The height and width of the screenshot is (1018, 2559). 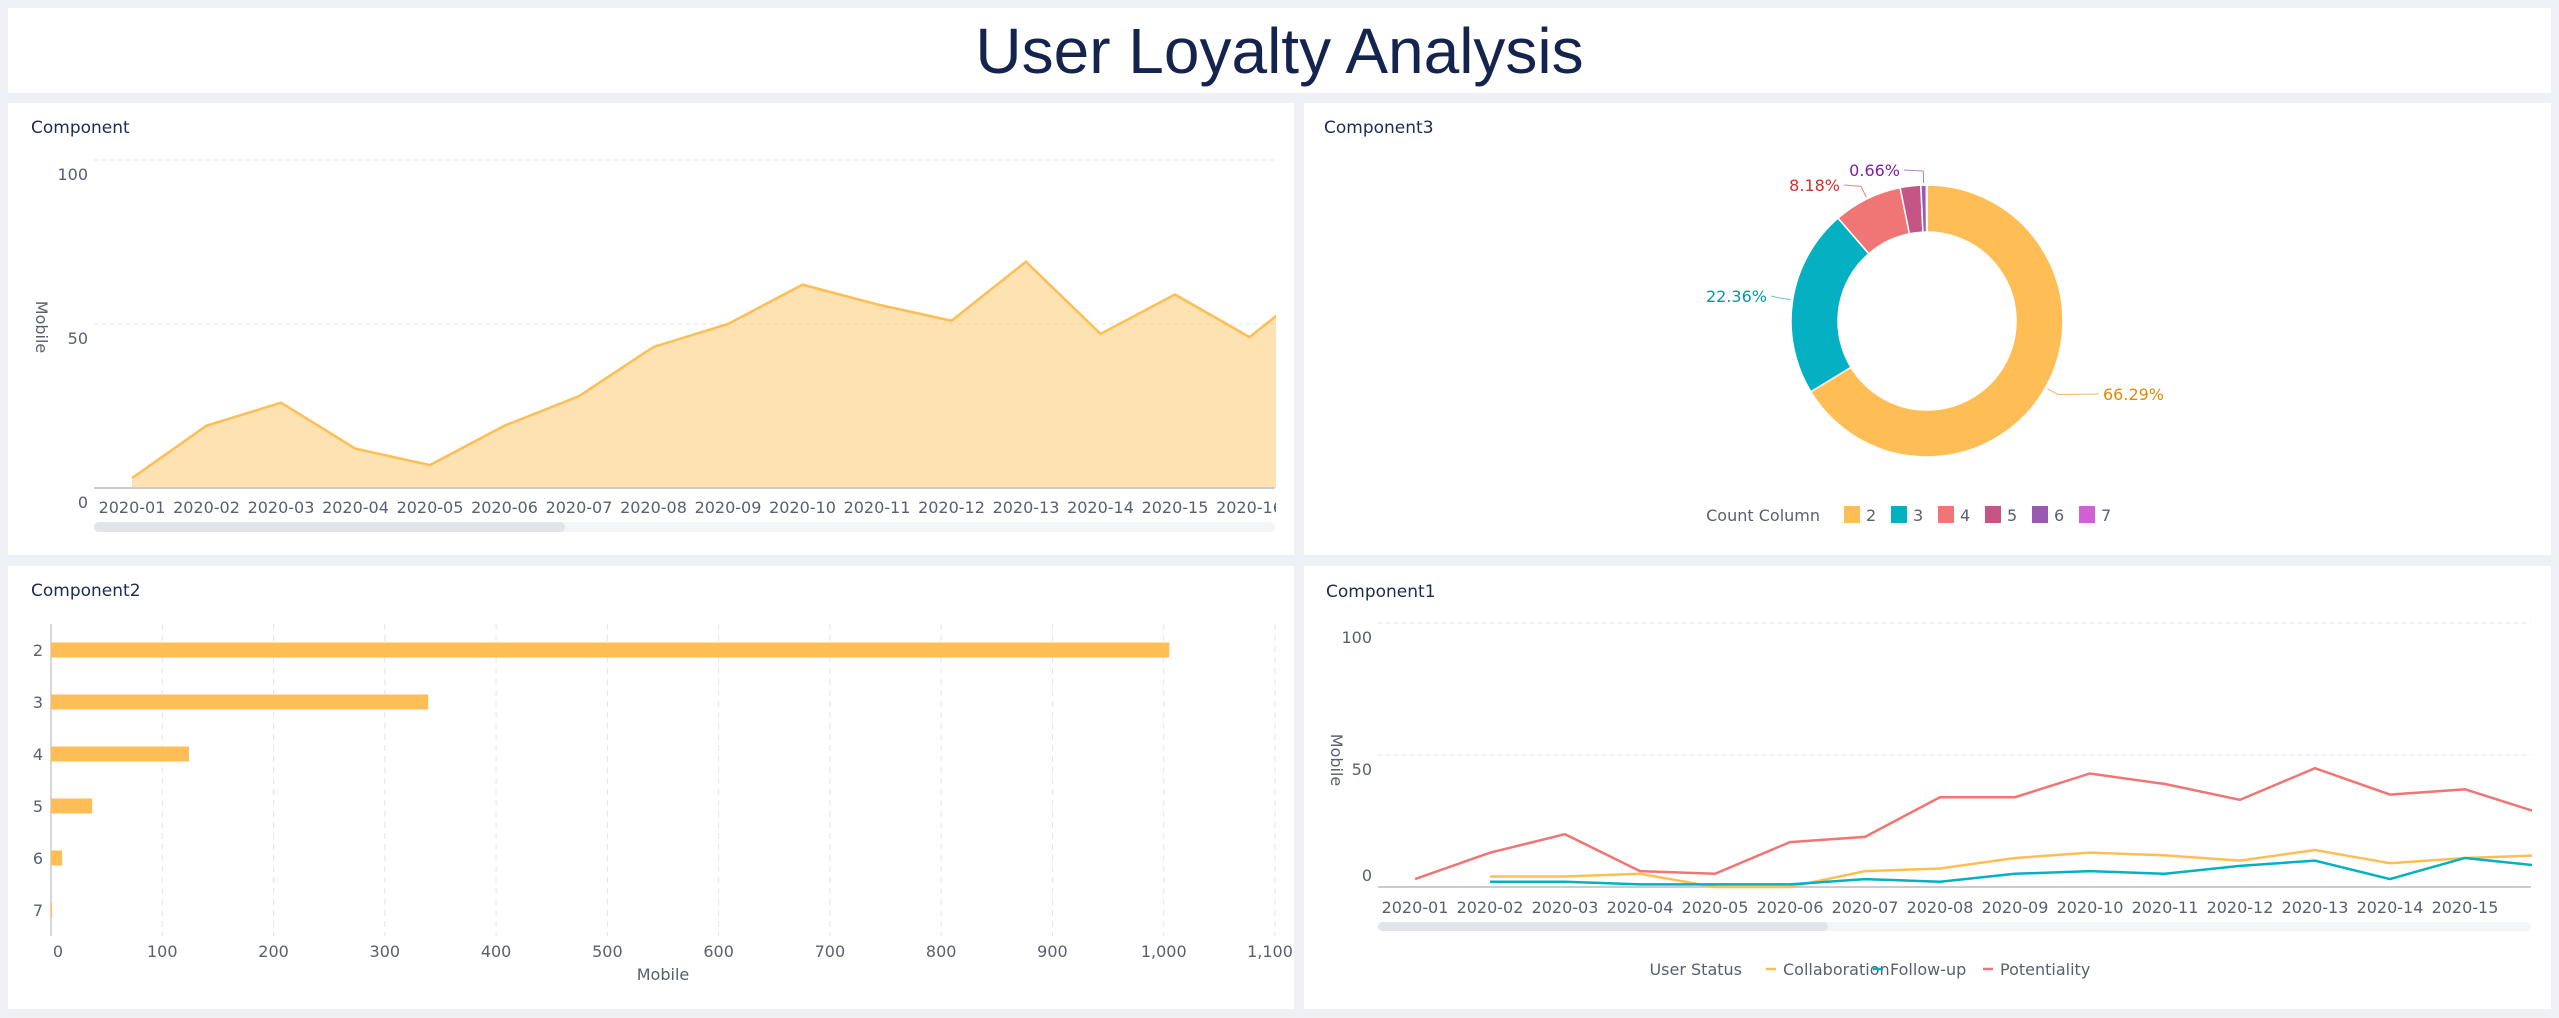 I want to click on x-tick-label: 2020-08, so click(x=1940, y=907).